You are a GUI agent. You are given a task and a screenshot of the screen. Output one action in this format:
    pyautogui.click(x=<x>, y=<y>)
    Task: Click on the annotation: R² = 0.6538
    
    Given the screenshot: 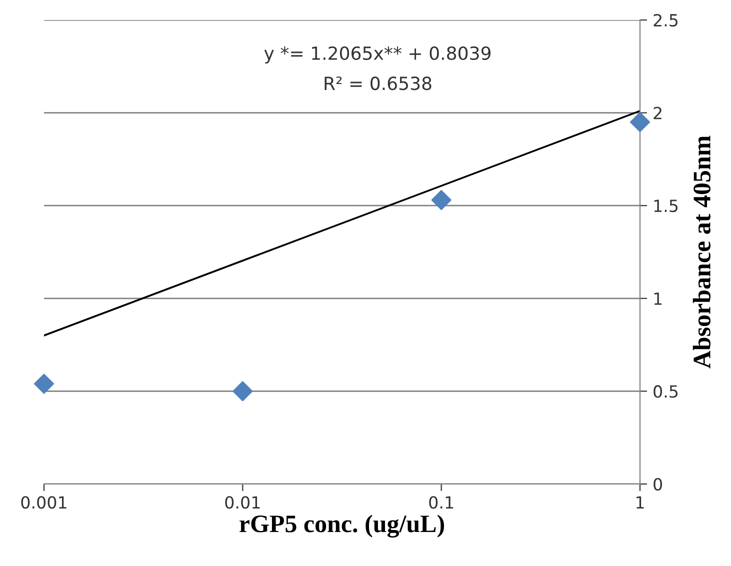 What is the action you would take?
    pyautogui.click(x=378, y=83)
    